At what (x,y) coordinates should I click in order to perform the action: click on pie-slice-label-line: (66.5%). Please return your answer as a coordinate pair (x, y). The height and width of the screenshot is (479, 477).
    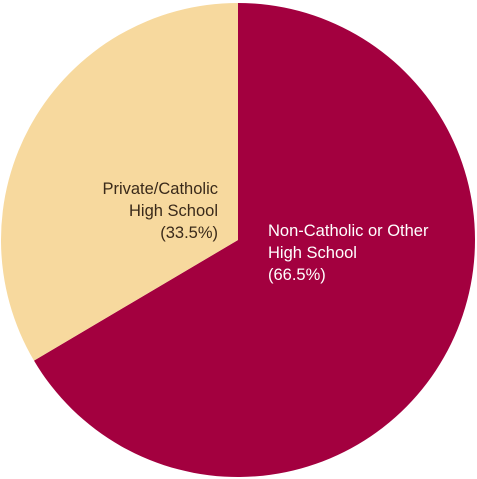
    Looking at the image, I should click on (297, 275).